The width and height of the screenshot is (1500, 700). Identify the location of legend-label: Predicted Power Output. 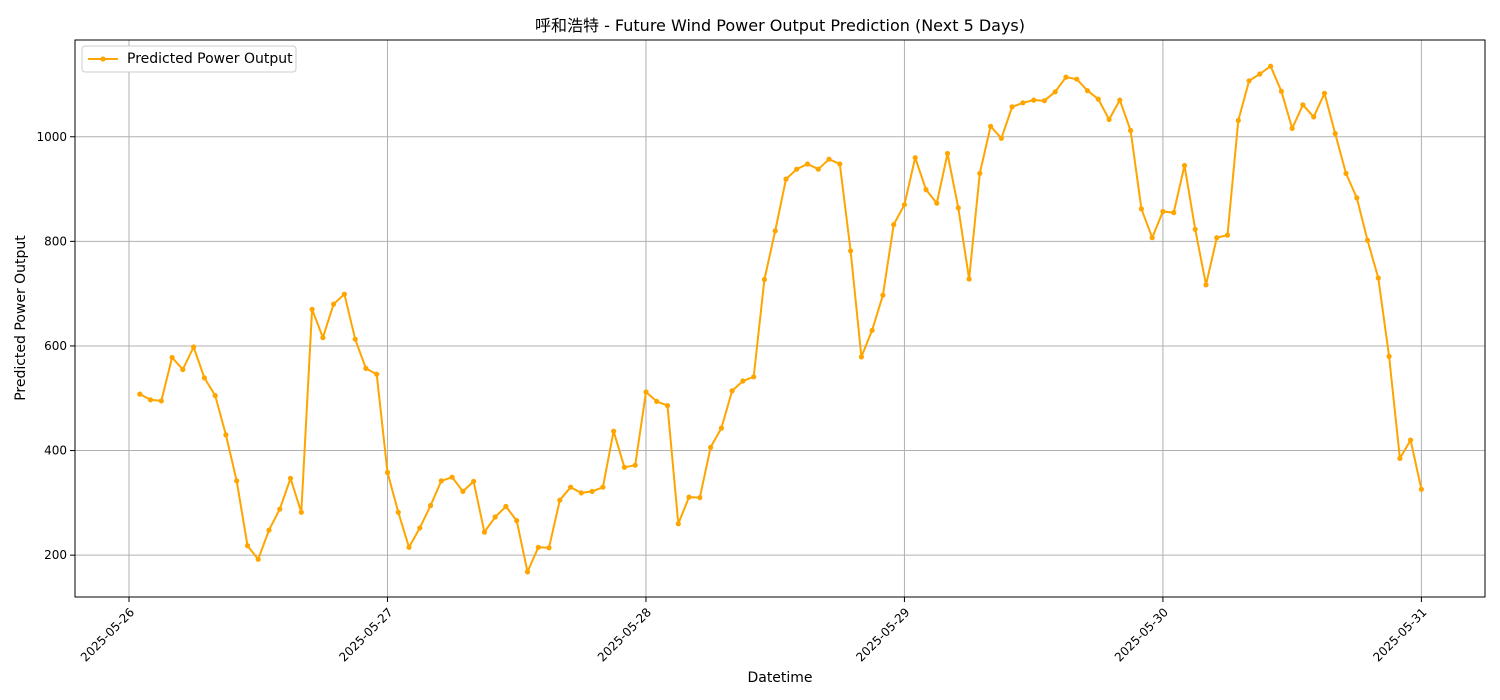
(210, 59).